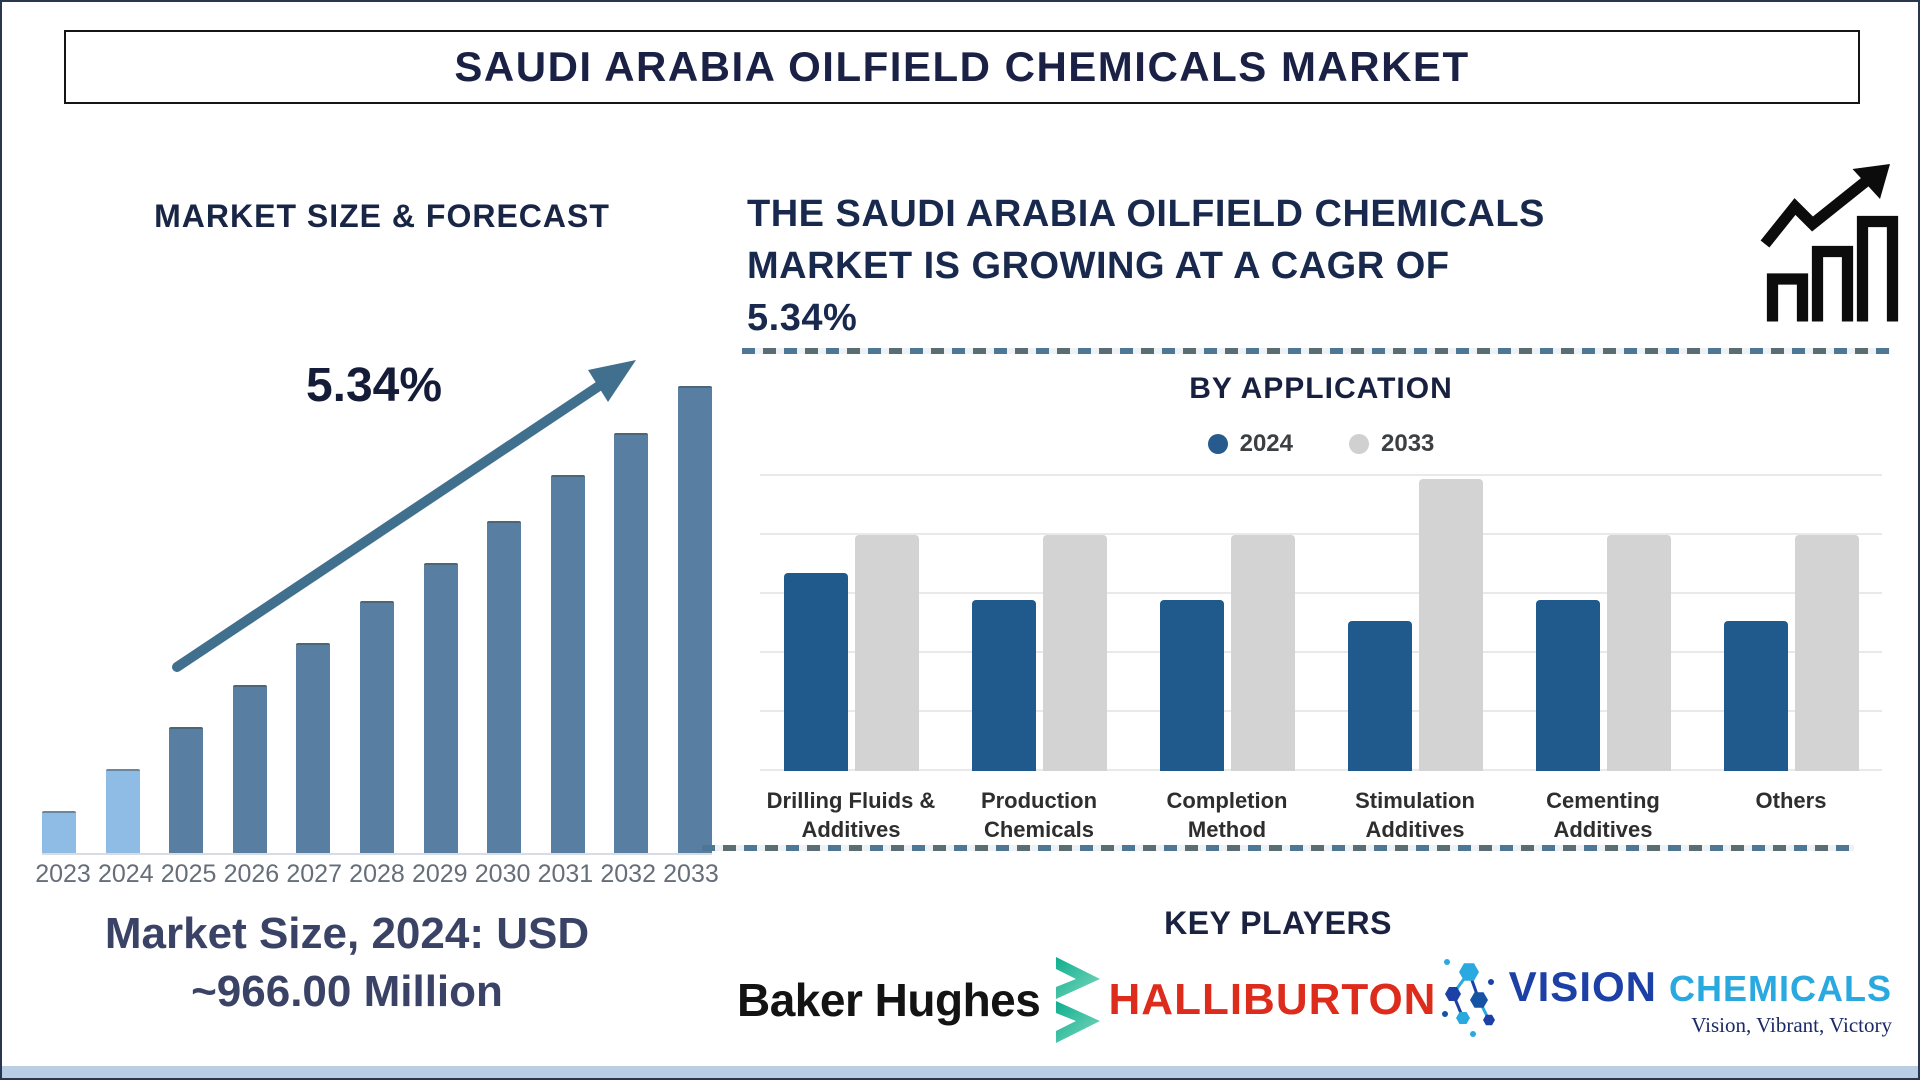  I want to click on bar-2033-Completion Method, so click(1262, 653).